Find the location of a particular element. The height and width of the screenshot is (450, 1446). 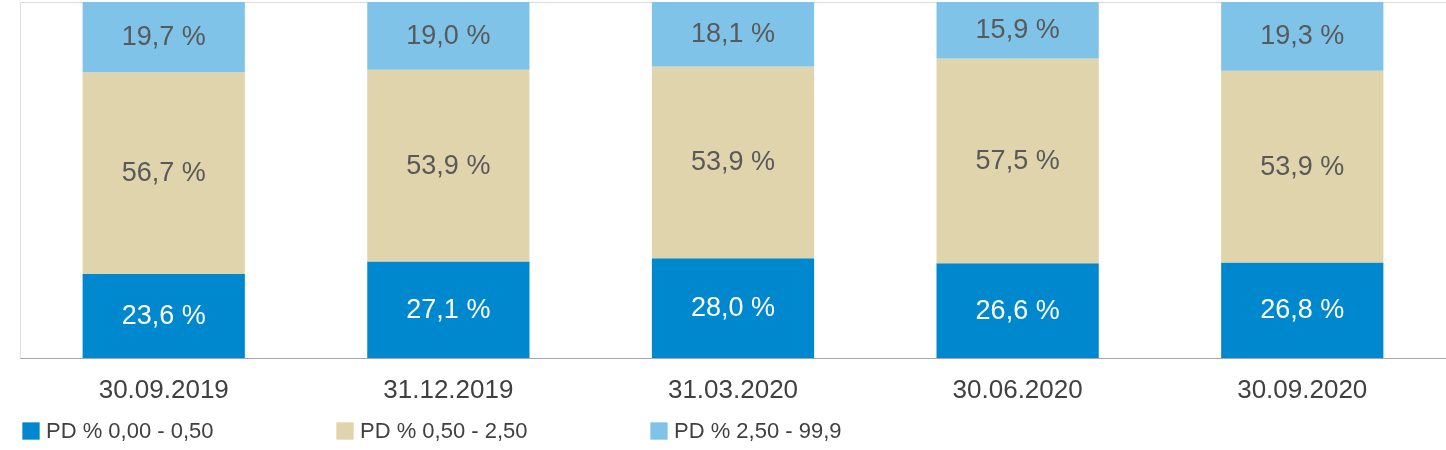

x-tick-label: 31.12.2019 is located at coordinates (448, 388).